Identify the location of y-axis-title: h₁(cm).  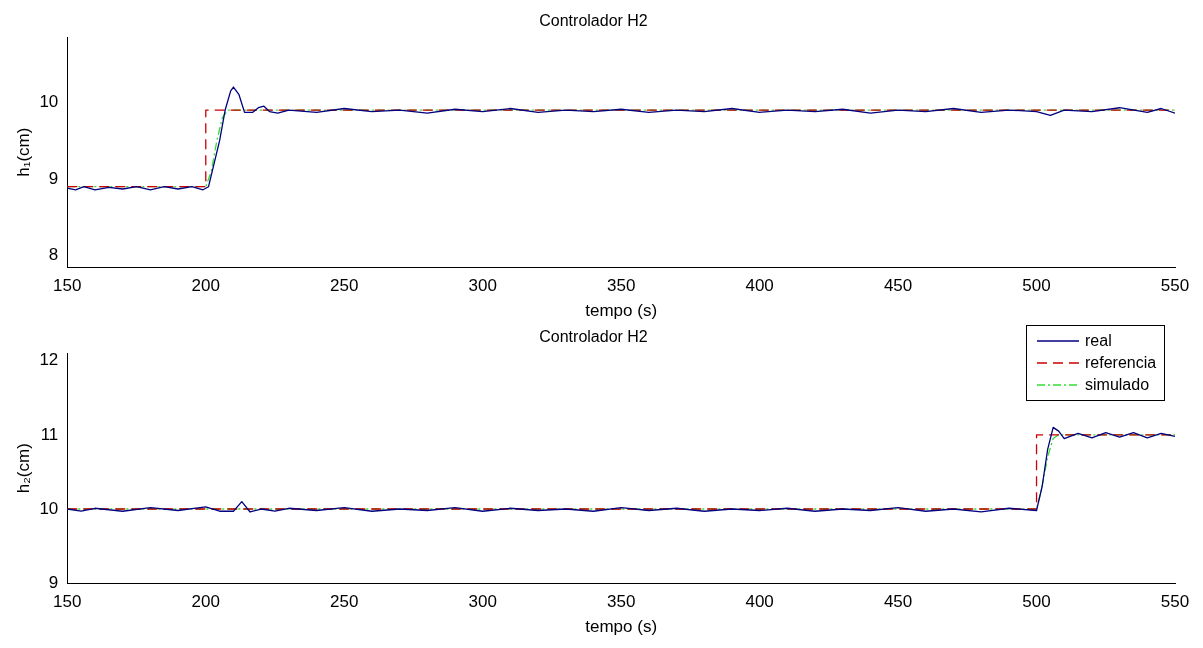
(23, 152).